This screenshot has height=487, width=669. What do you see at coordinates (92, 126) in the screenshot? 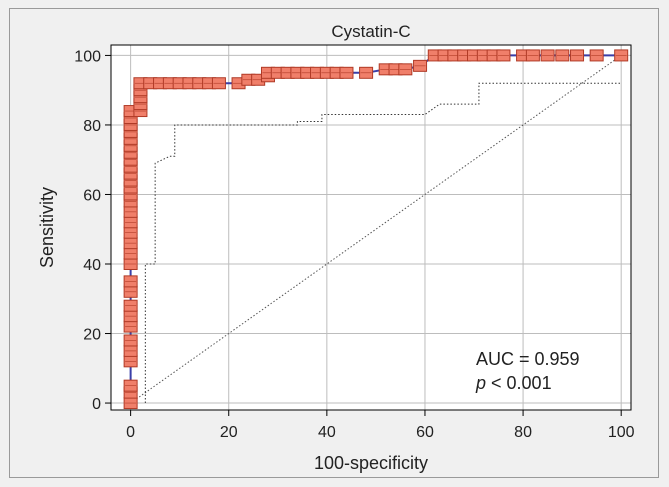
I see `y-tick-label: 80` at bounding box center [92, 126].